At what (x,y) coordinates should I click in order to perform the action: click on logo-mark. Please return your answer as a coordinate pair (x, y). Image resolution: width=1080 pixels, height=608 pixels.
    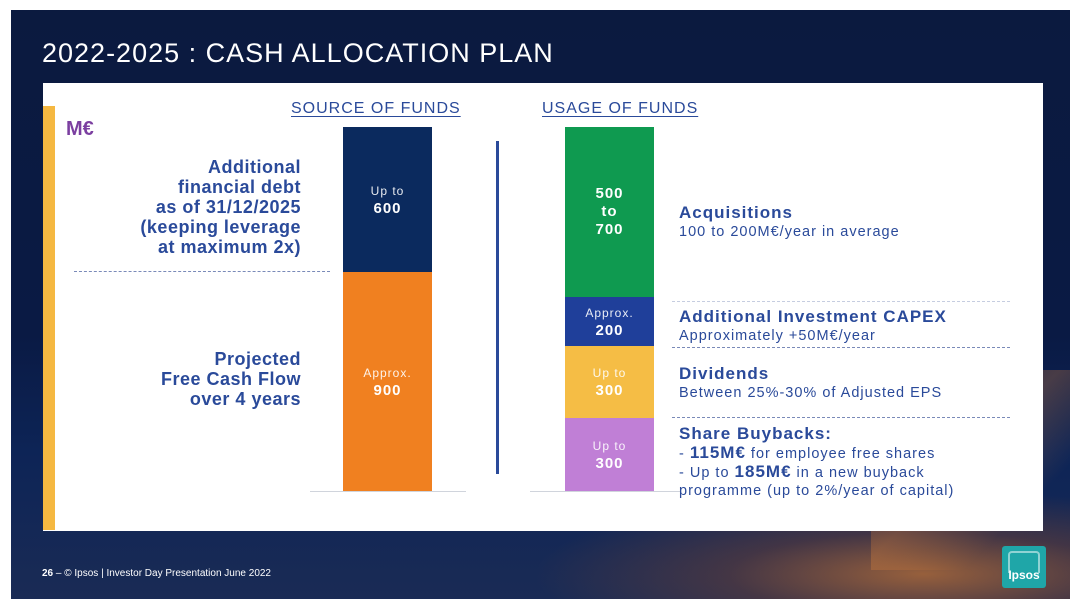
    Looking at the image, I should click on (1024, 562).